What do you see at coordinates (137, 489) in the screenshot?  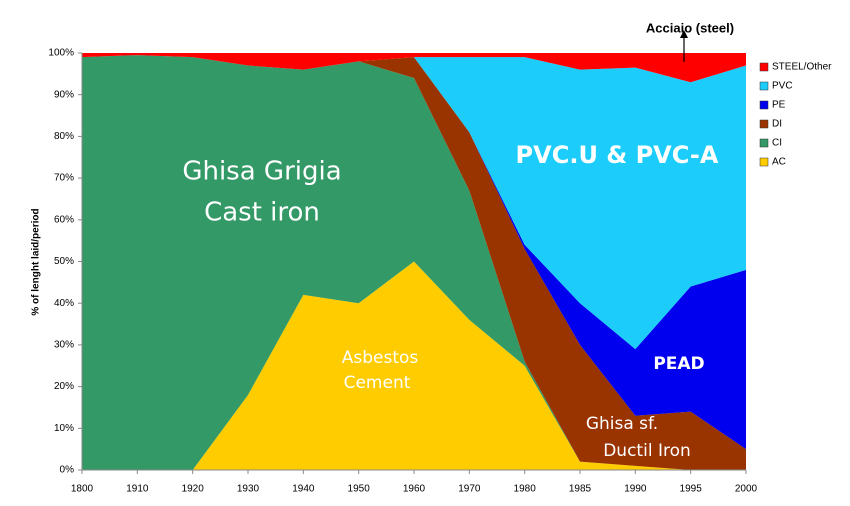 I see `x-tick-label: 1910` at bounding box center [137, 489].